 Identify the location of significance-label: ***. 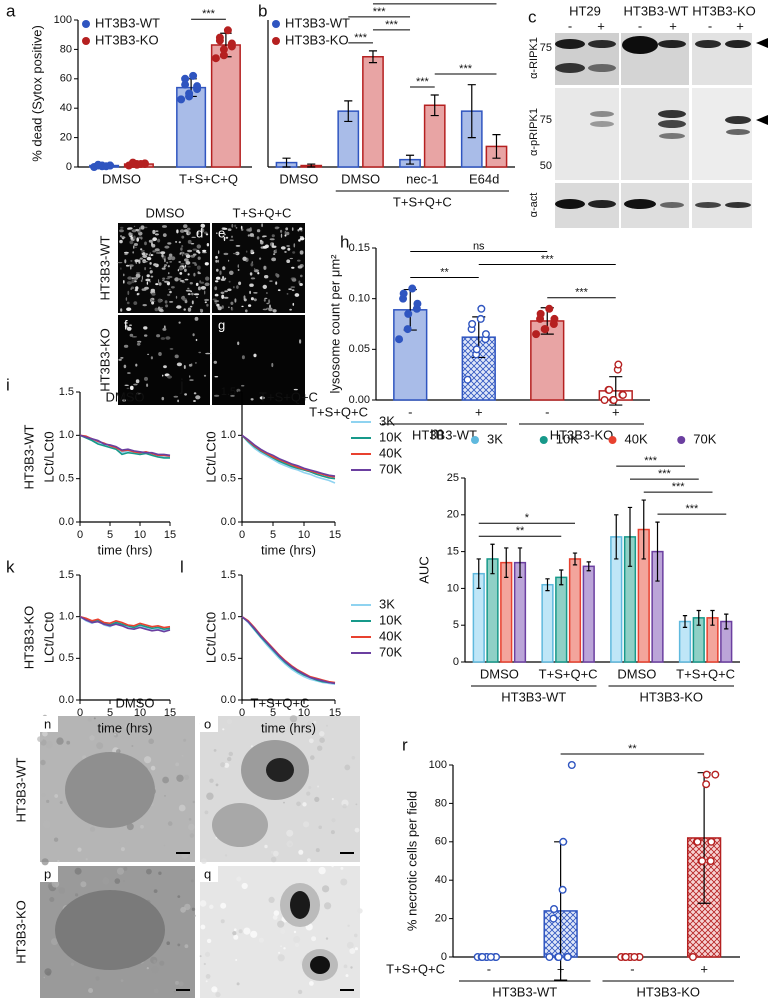
(209, 14).